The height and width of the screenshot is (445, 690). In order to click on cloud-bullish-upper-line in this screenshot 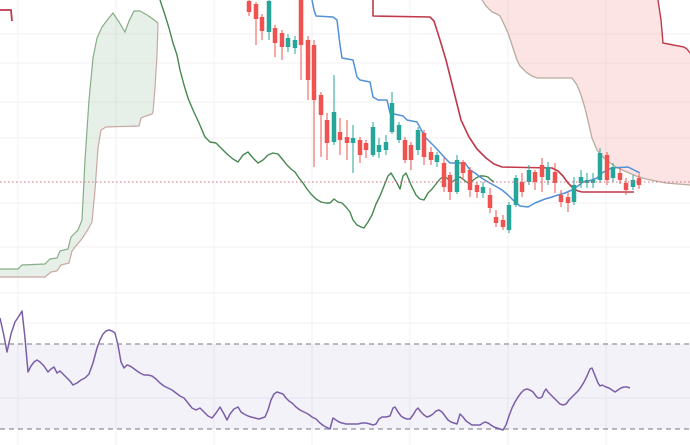, I will do `click(79, 140)`.